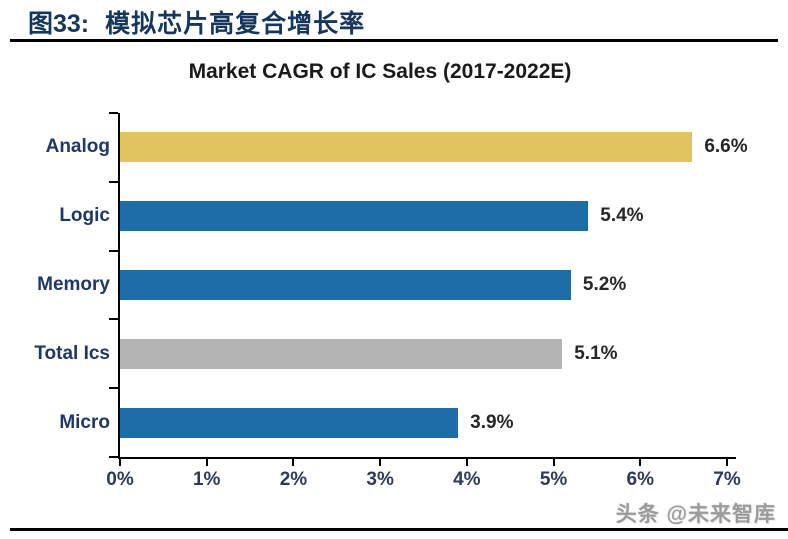 Image resolution: width=788 pixels, height=539 pixels. What do you see at coordinates (622, 216) in the screenshot?
I see `value-label: 5.4%` at bounding box center [622, 216].